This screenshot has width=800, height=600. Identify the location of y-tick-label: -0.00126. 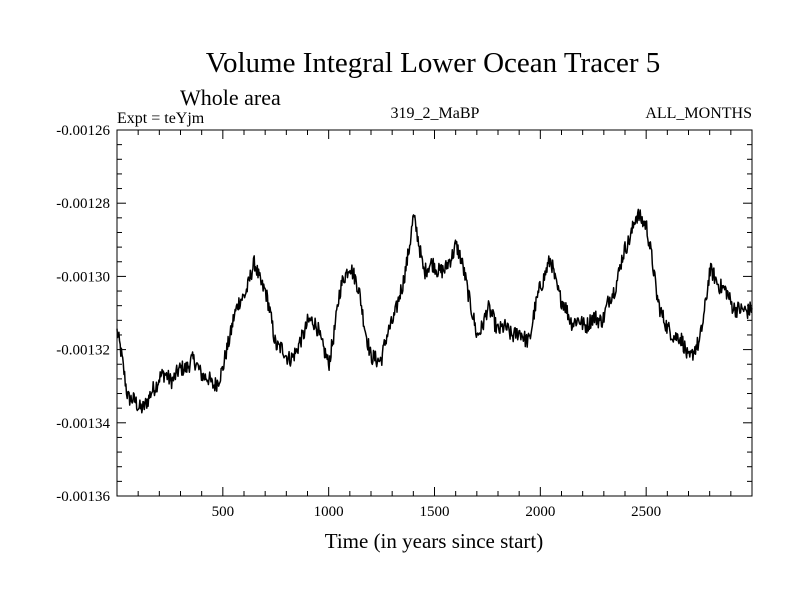
(83, 131).